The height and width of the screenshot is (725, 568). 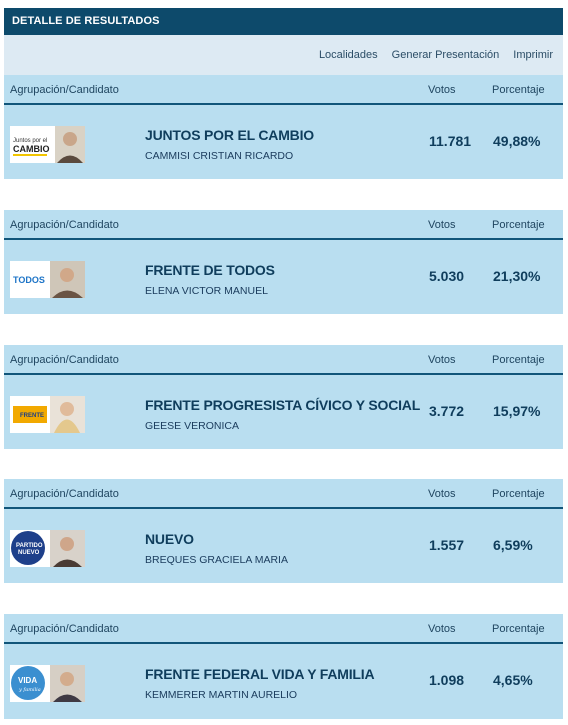 What do you see at coordinates (283, 21) in the screenshot?
I see `page-title: DETALLE DE RESULTADOS` at bounding box center [283, 21].